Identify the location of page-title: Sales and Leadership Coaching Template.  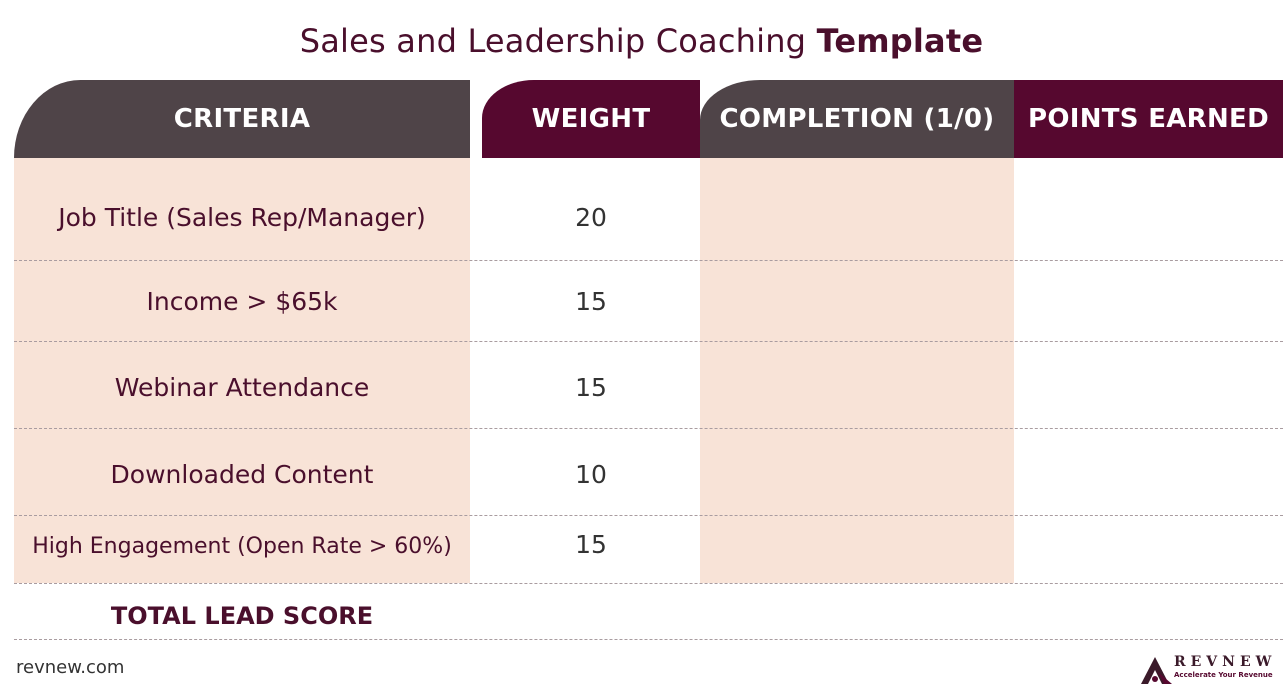
(641, 41).